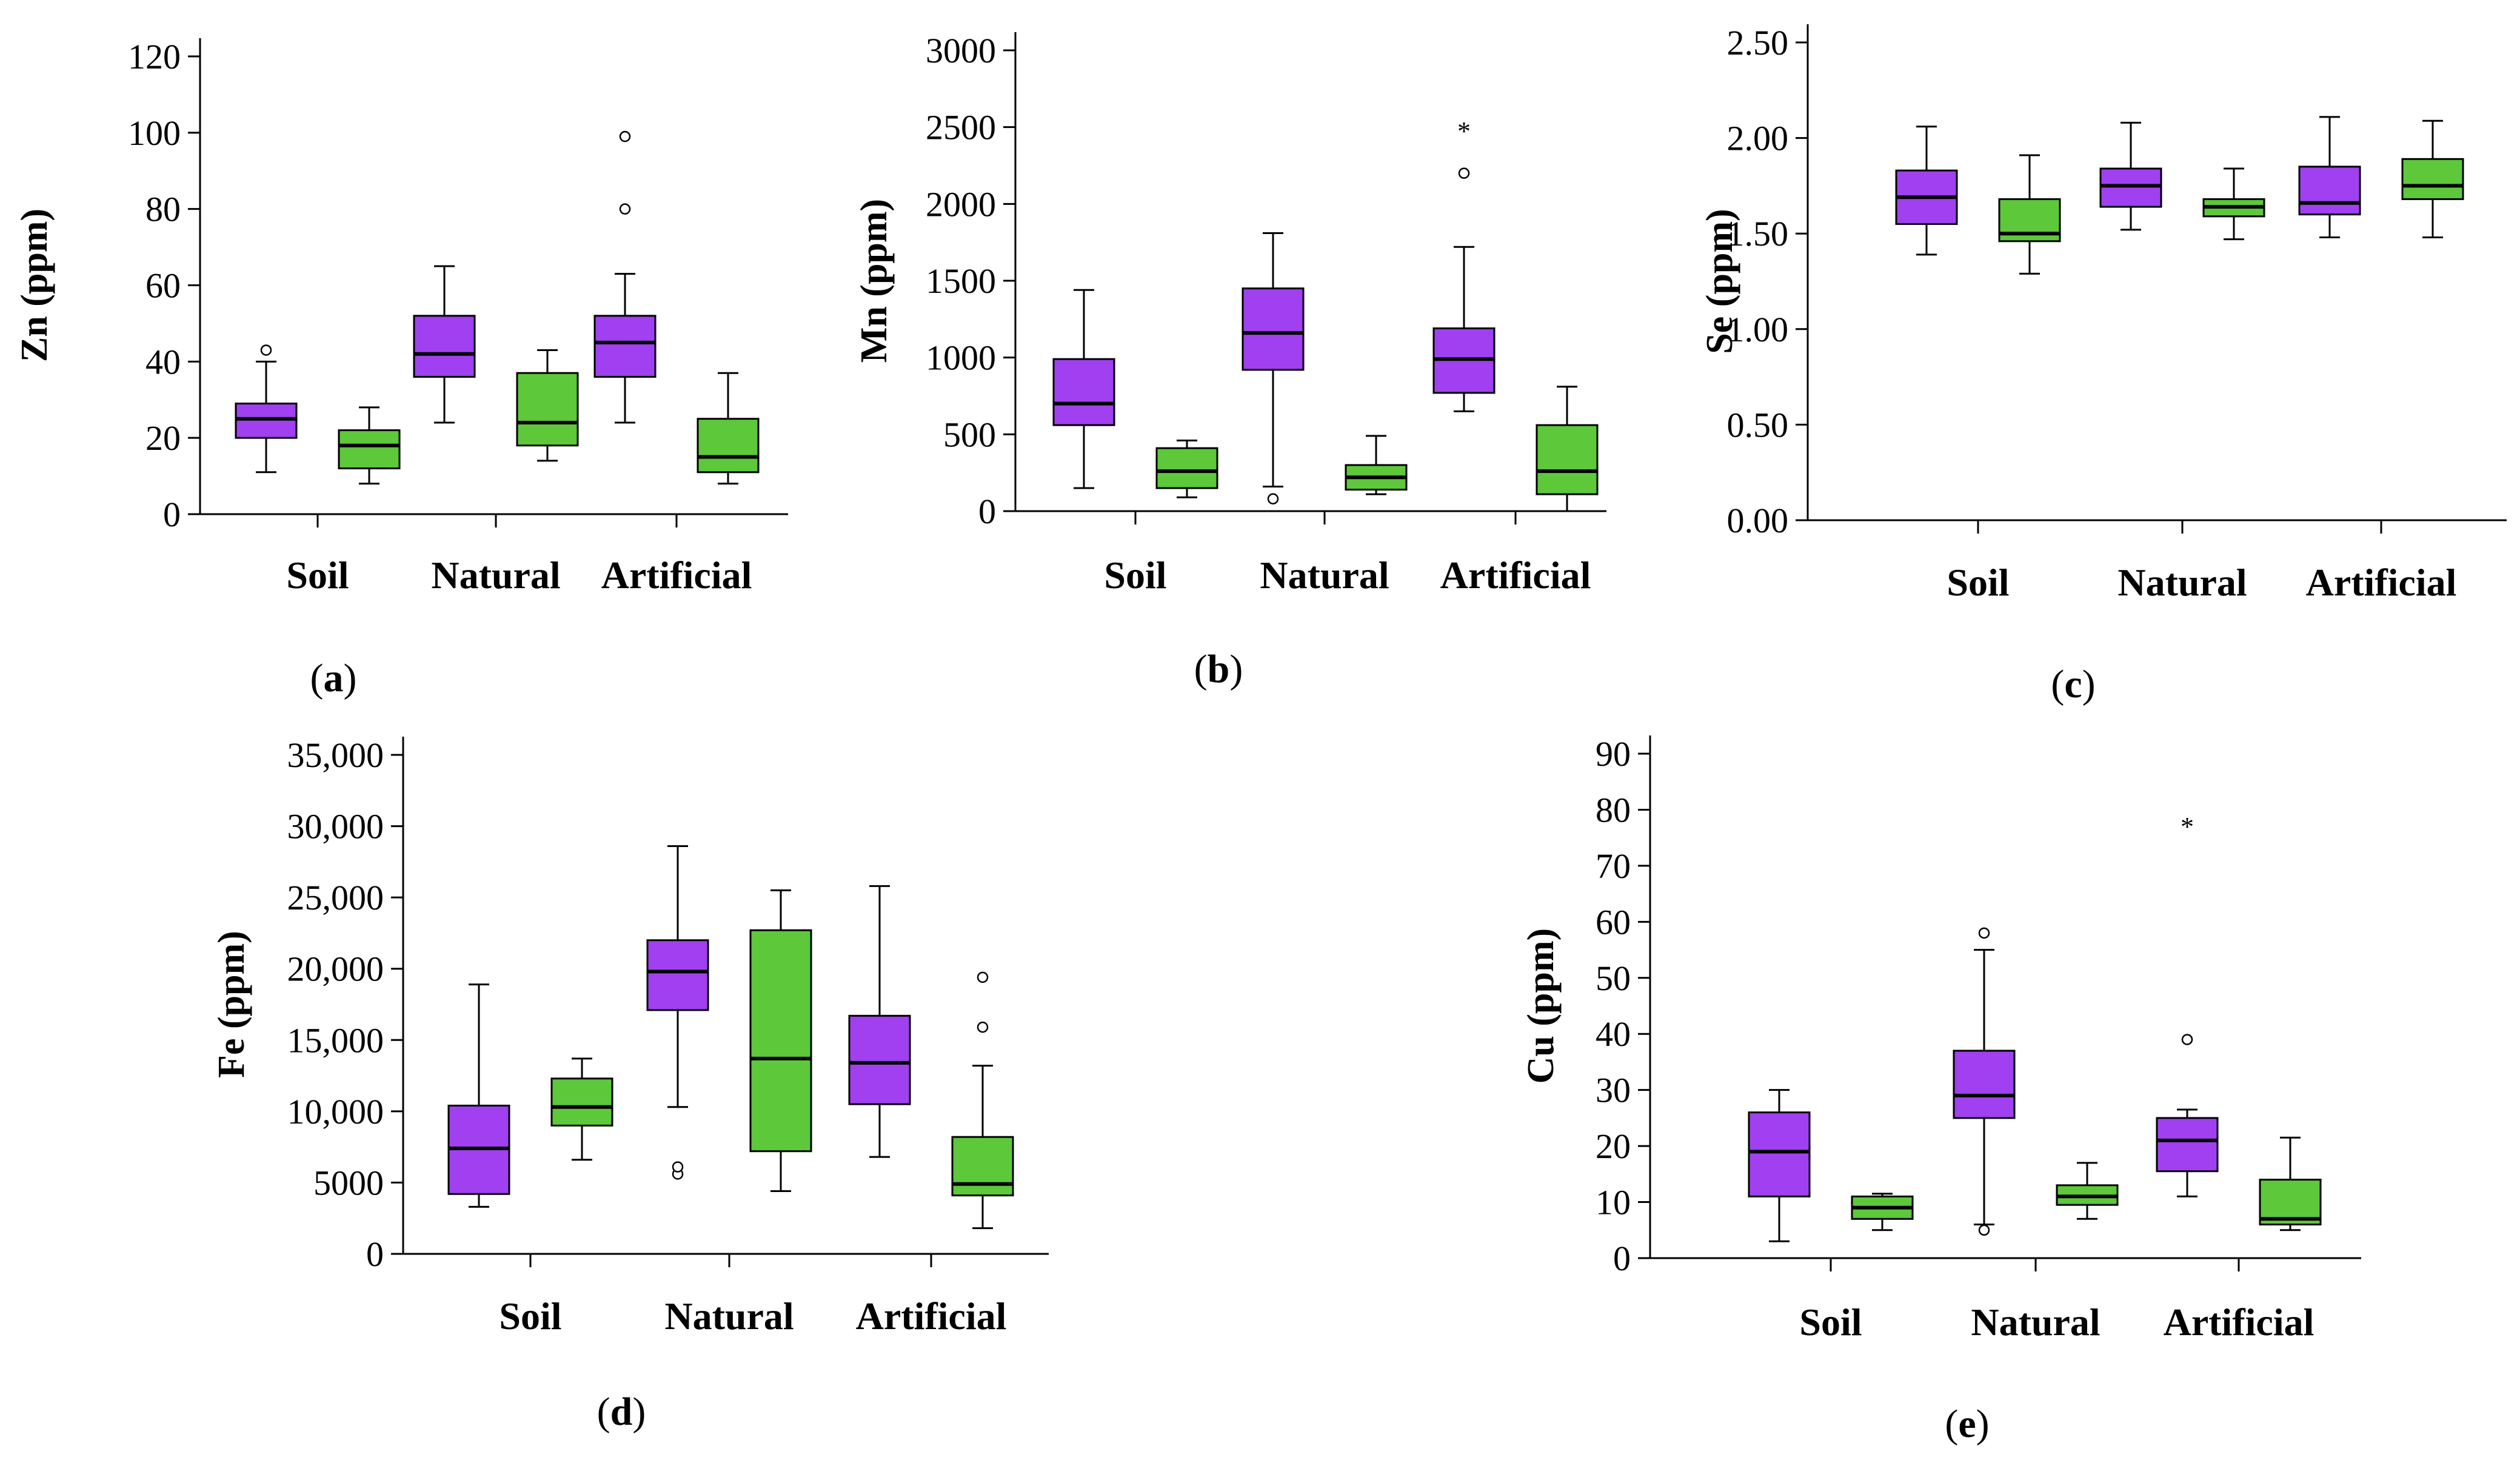 The width and height of the screenshot is (2520, 1457). I want to click on y-tick-label: 70, so click(1613, 866).